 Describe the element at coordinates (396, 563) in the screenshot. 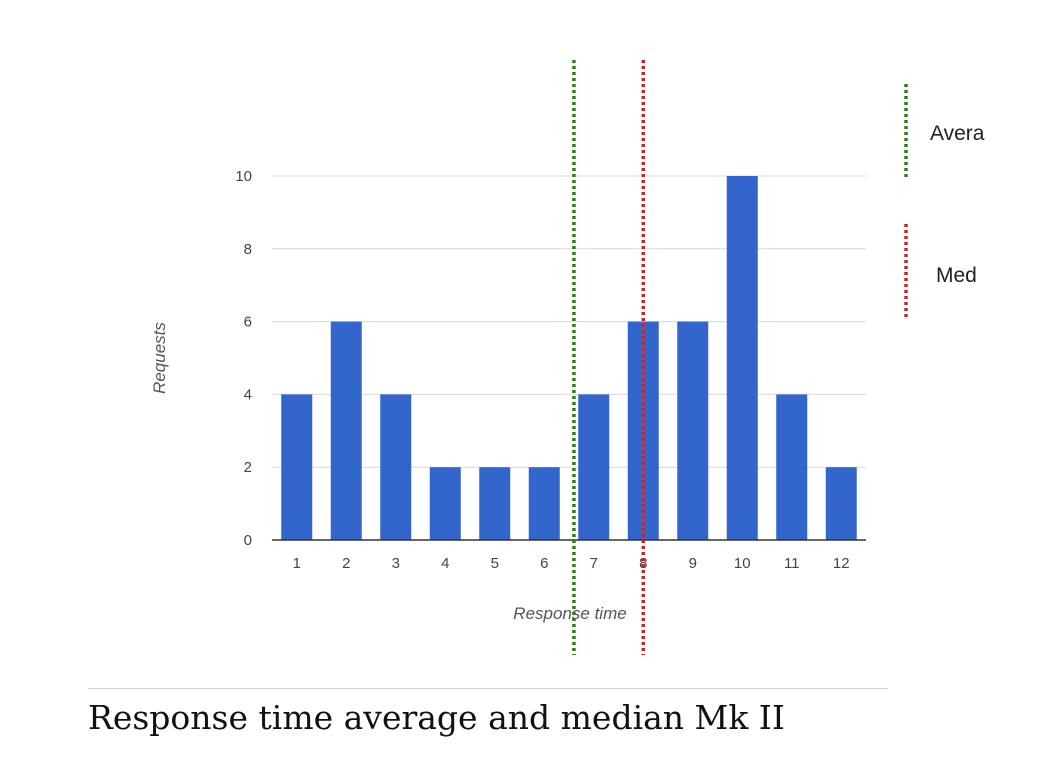

I see `x-tick-label: 3` at that location.